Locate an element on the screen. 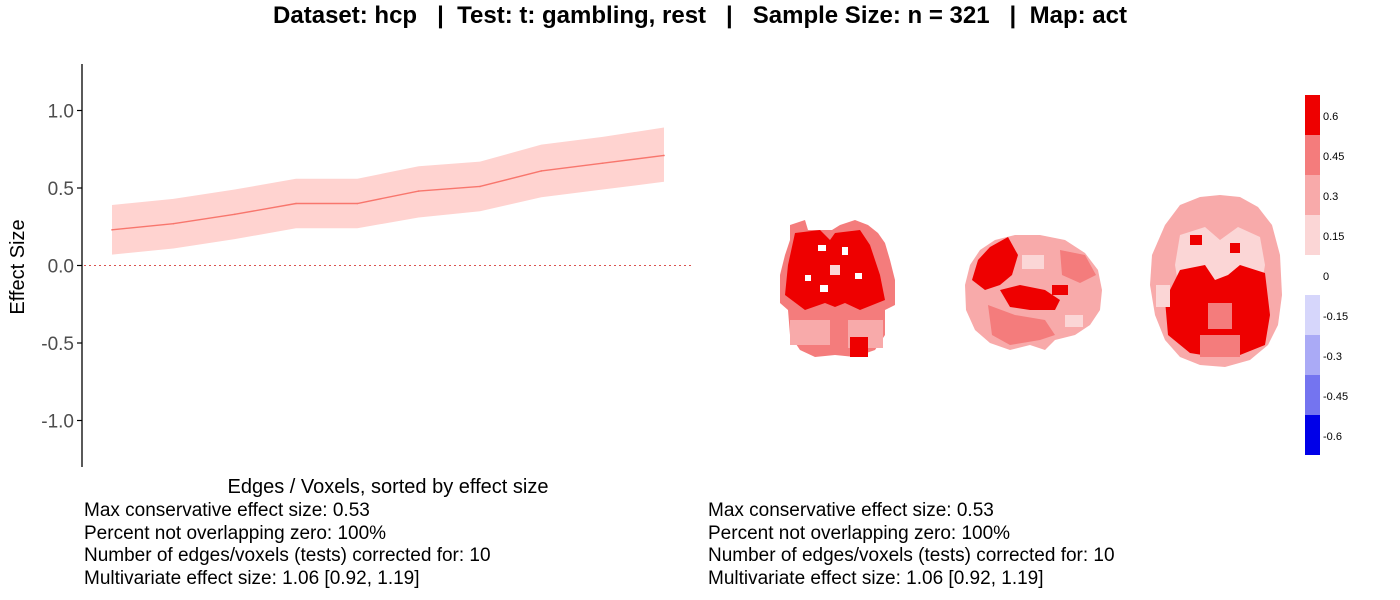 The image size is (1400, 600). stats-right-percent-nonzero: Percent not overlapping zero: 100% is located at coordinates (859, 533).